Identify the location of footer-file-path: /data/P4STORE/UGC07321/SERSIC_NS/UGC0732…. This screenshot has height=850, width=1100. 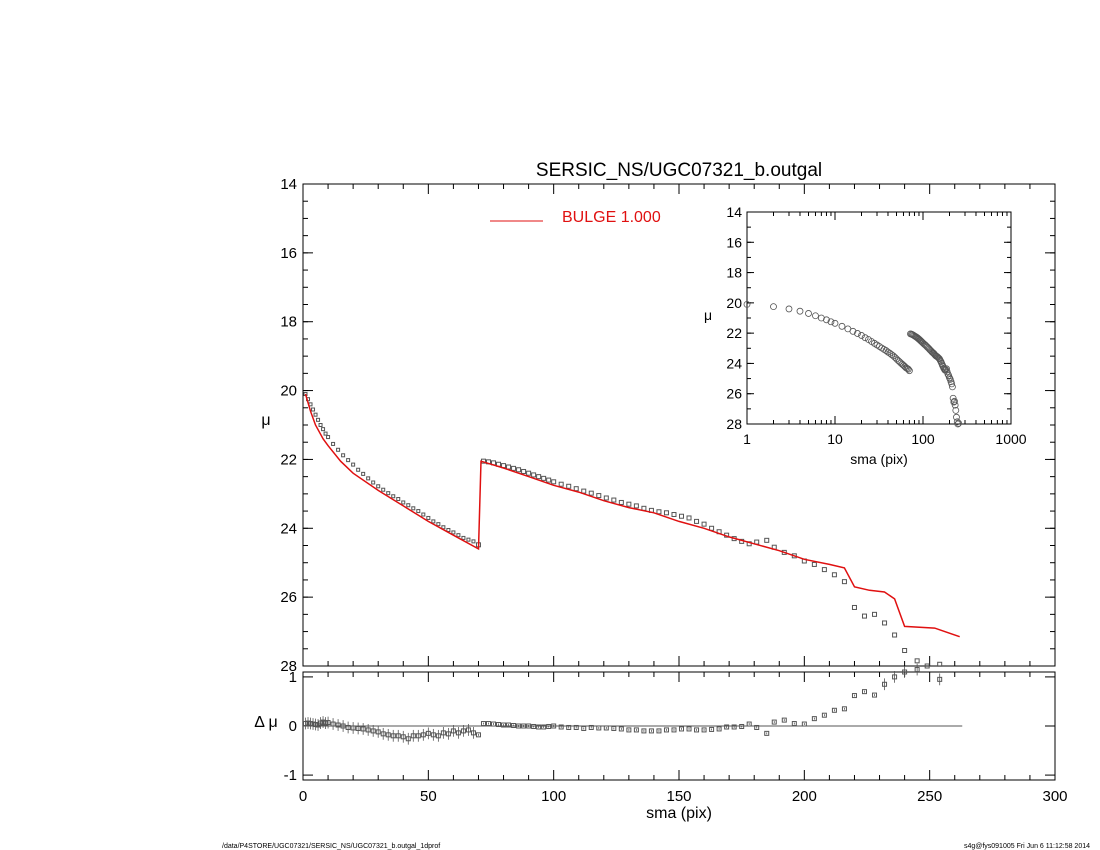
(331, 846).